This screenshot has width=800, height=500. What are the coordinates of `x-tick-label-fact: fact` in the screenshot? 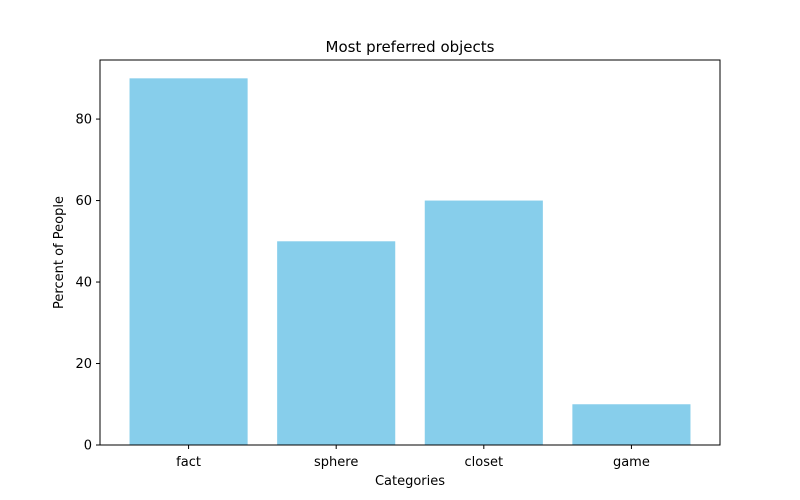 It's located at (188, 462).